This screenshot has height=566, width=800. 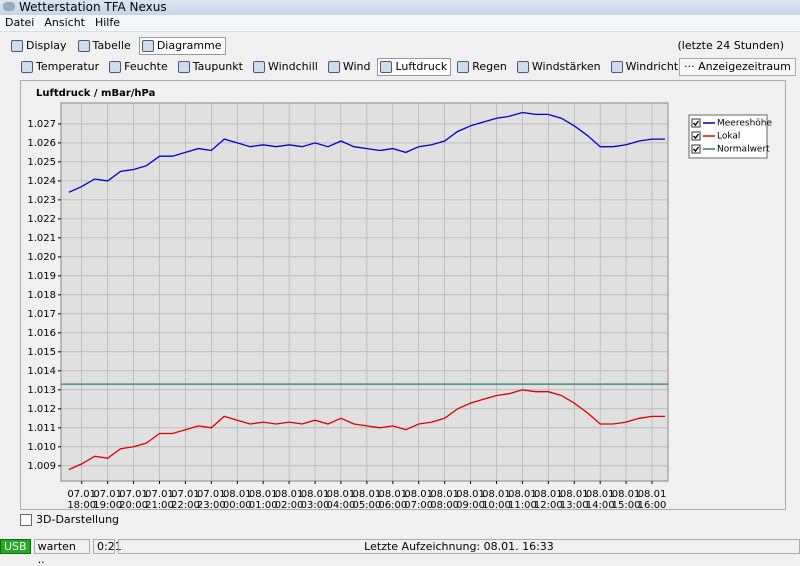 I want to click on subtab: Feuchte, so click(x=139, y=67).